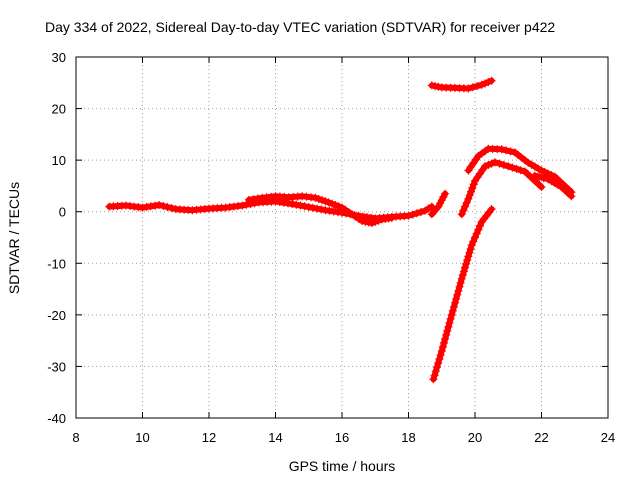  Describe the element at coordinates (59, 160) in the screenshot. I see `y-tick-label: 10` at that location.